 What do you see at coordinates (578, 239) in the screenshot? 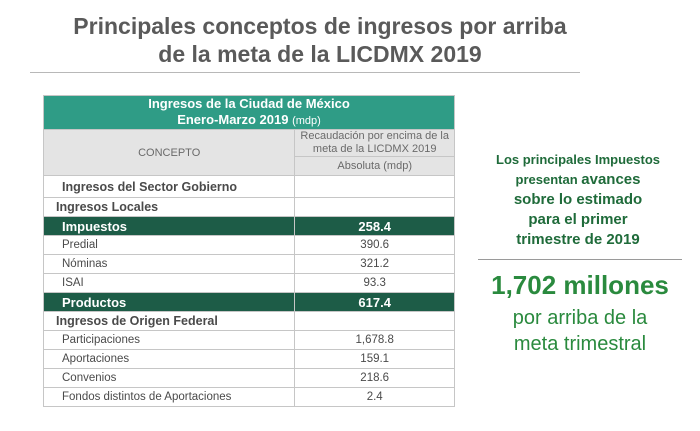
I see `side-line-5: trimestre de 2019` at bounding box center [578, 239].